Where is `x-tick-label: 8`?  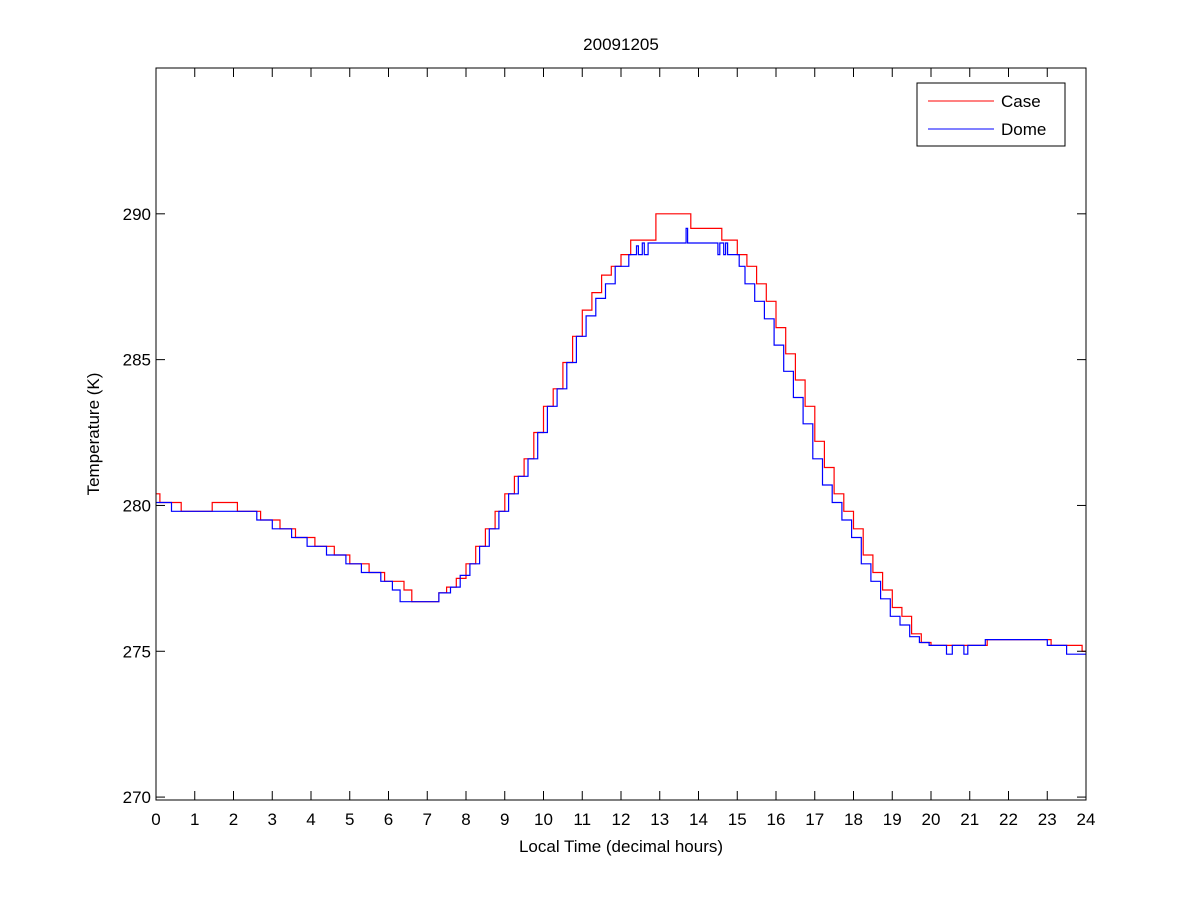 x-tick-label: 8 is located at coordinates (465, 819).